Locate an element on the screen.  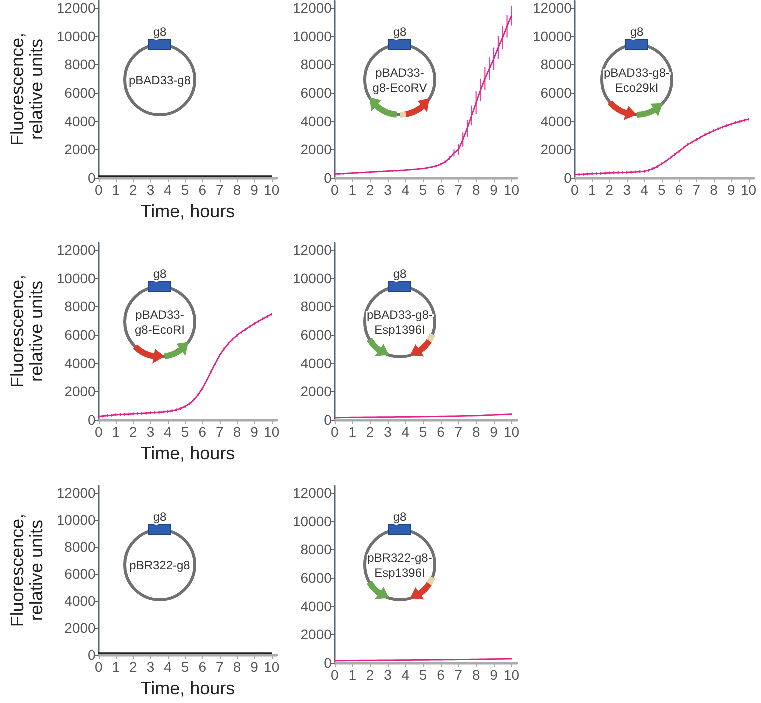
x-axis-title: Time, hours is located at coordinates (188, 688).